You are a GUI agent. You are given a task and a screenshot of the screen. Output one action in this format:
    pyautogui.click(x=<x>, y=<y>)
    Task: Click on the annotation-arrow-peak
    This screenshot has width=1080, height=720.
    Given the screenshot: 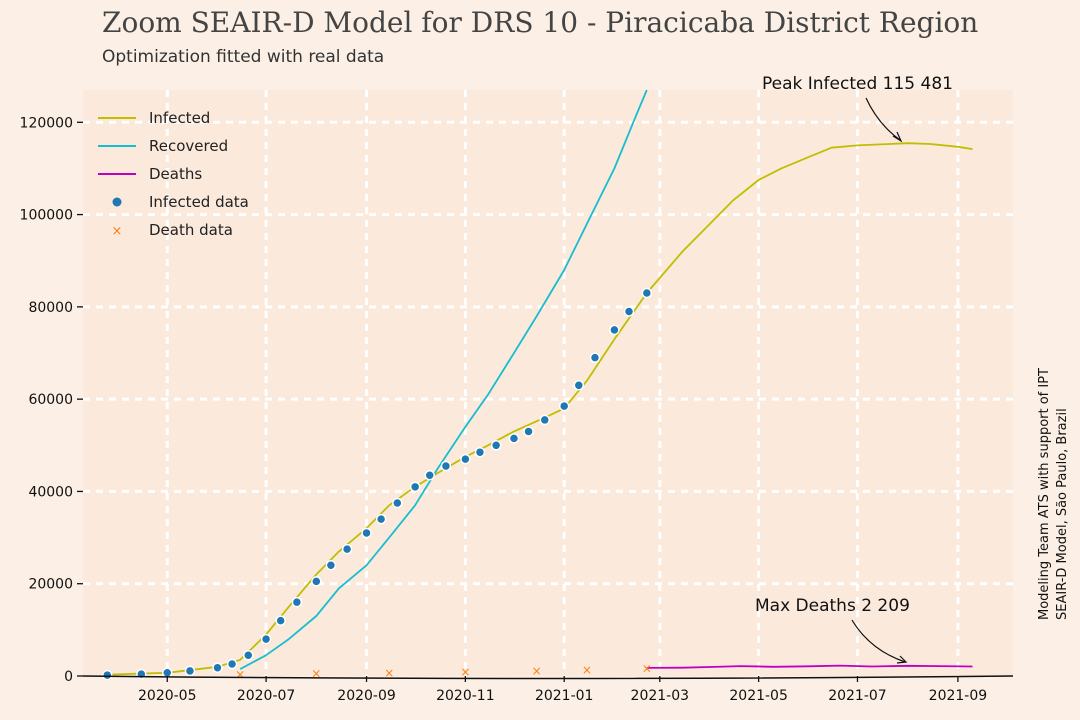 What is the action you would take?
    pyautogui.click(x=883, y=119)
    